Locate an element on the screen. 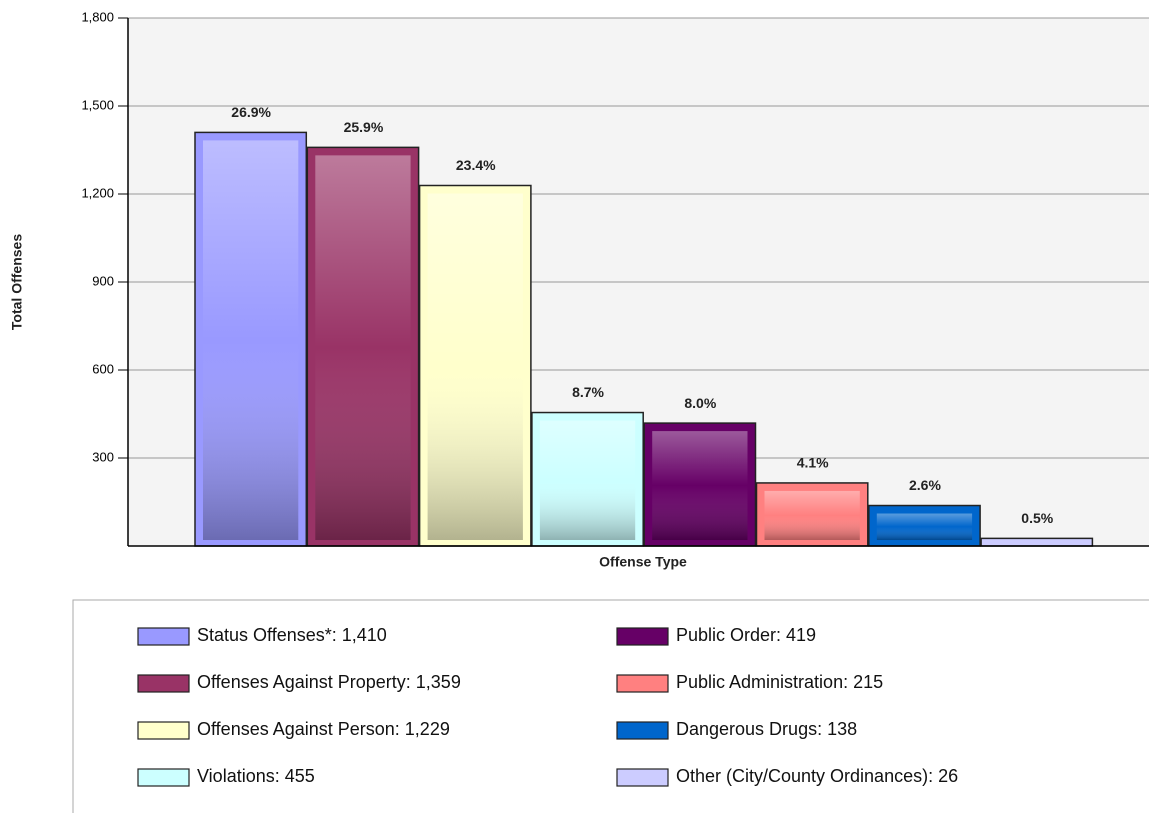 This screenshot has width=1149, height=813. data-label: 0.5% is located at coordinates (1037, 518).